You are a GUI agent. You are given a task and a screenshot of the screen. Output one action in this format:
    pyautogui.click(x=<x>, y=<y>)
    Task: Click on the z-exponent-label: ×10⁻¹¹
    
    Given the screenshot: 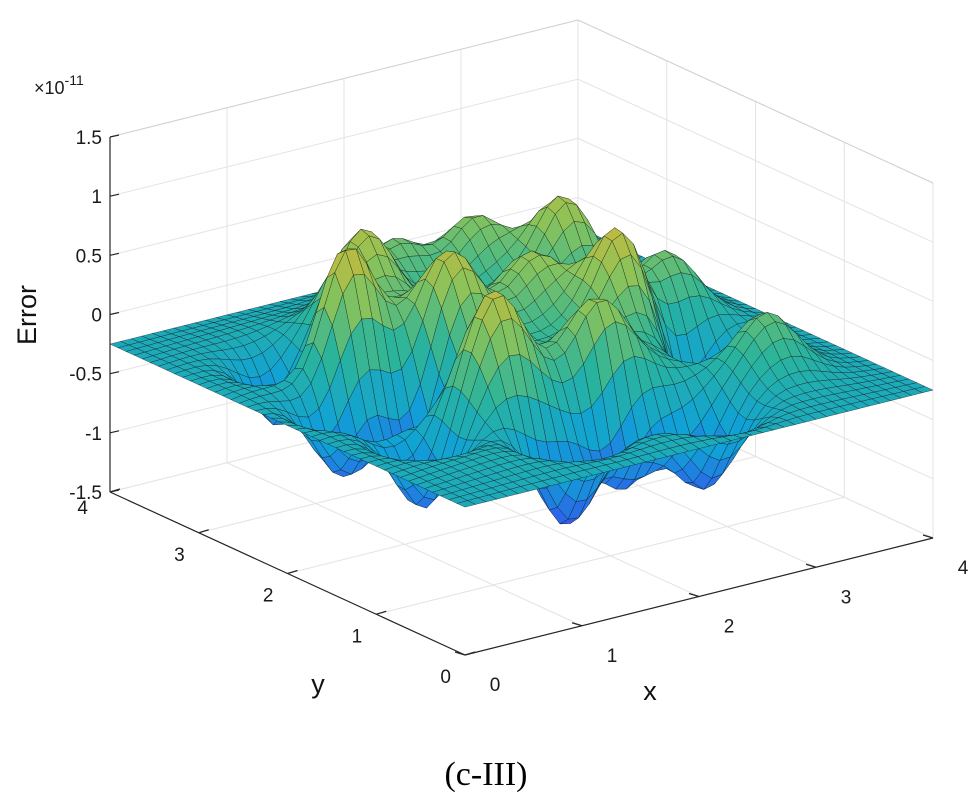 What is the action you would take?
    pyautogui.click(x=59, y=85)
    